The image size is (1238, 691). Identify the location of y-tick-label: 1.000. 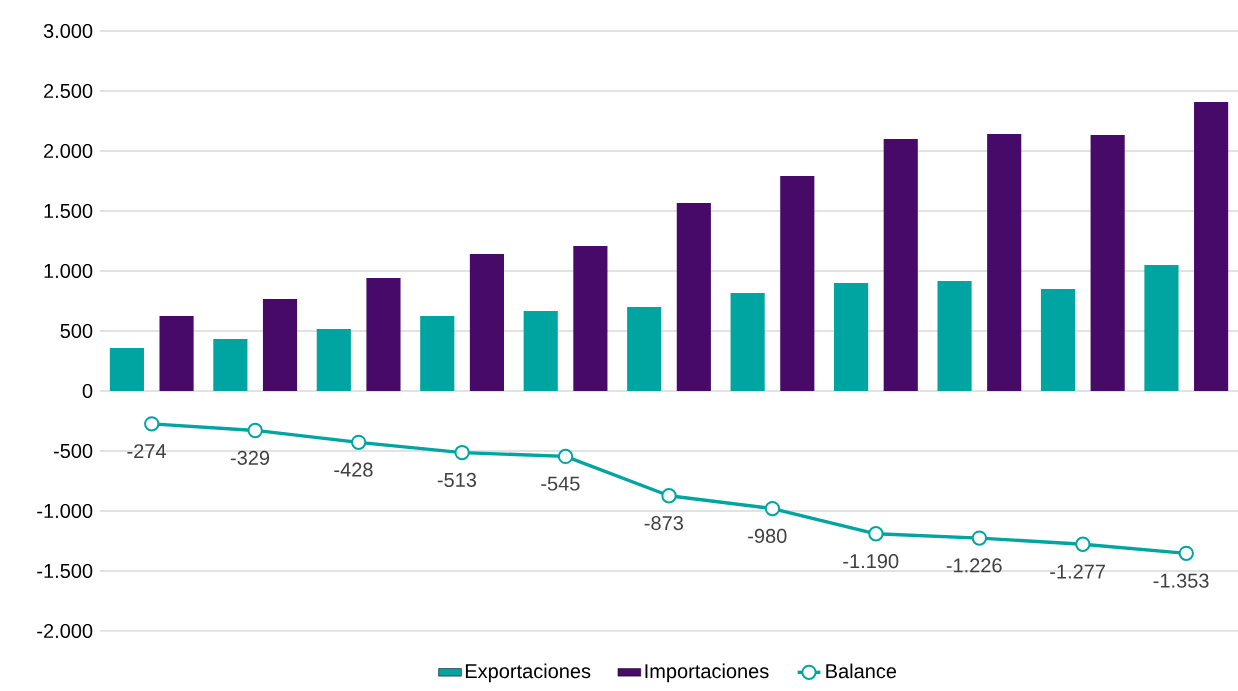
(68, 271).